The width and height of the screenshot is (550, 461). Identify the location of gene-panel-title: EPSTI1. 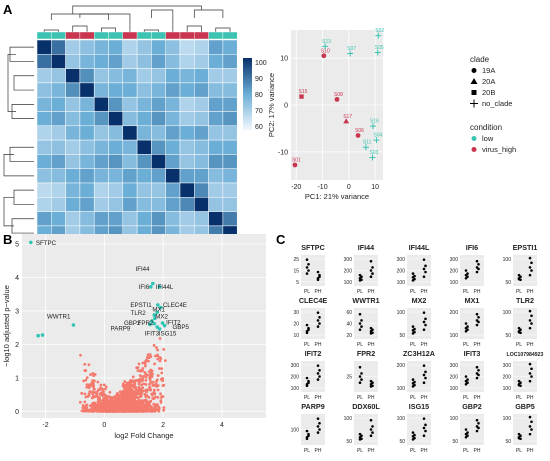
(525, 247).